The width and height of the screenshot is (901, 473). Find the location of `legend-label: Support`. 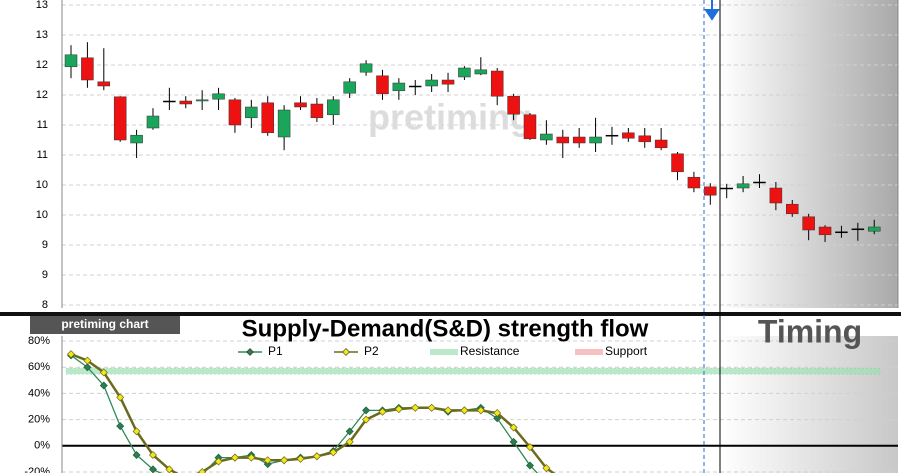

legend-label: Support is located at coordinates (626, 351).